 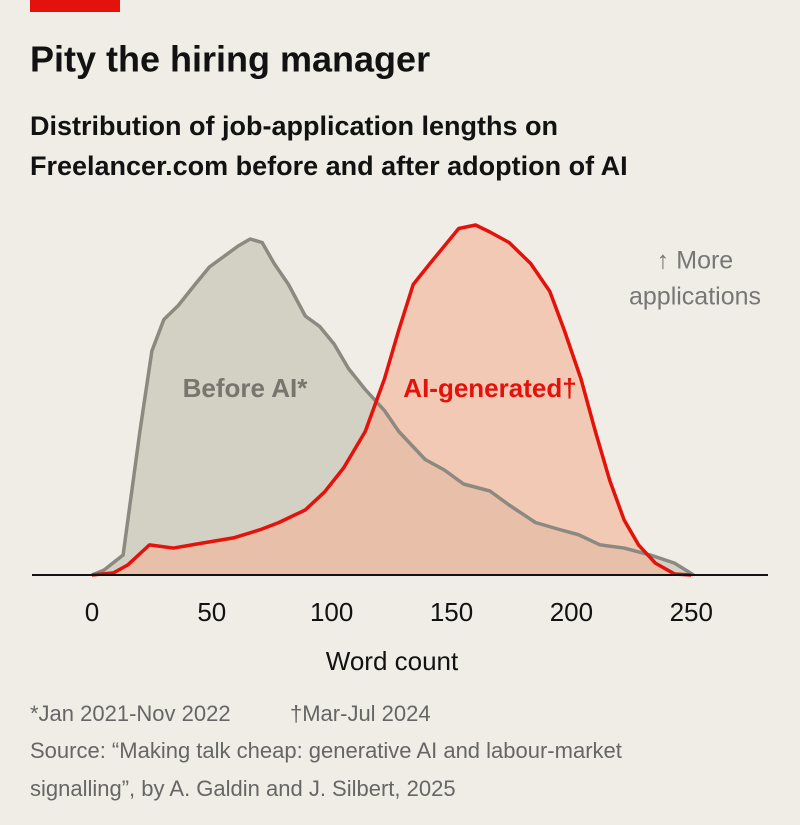 What do you see at coordinates (360, 713) in the screenshot?
I see `footnote: †Mar-Jul 2024` at bounding box center [360, 713].